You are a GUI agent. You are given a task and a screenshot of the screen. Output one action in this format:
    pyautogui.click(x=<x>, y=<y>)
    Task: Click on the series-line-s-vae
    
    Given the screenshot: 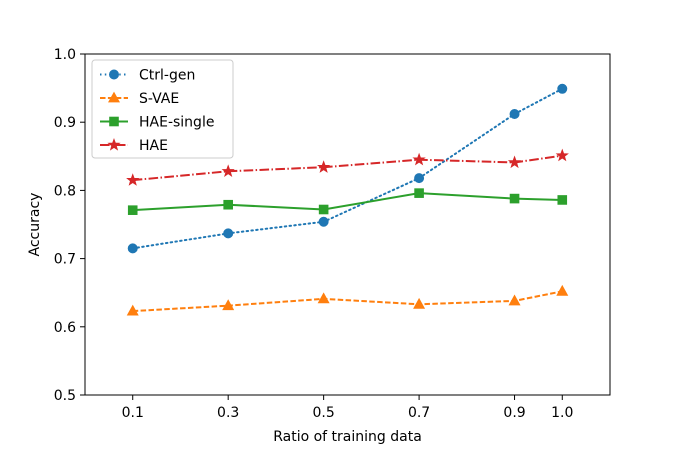 What is the action you would take?
    pyautogui.click(x=347, y=301)
    